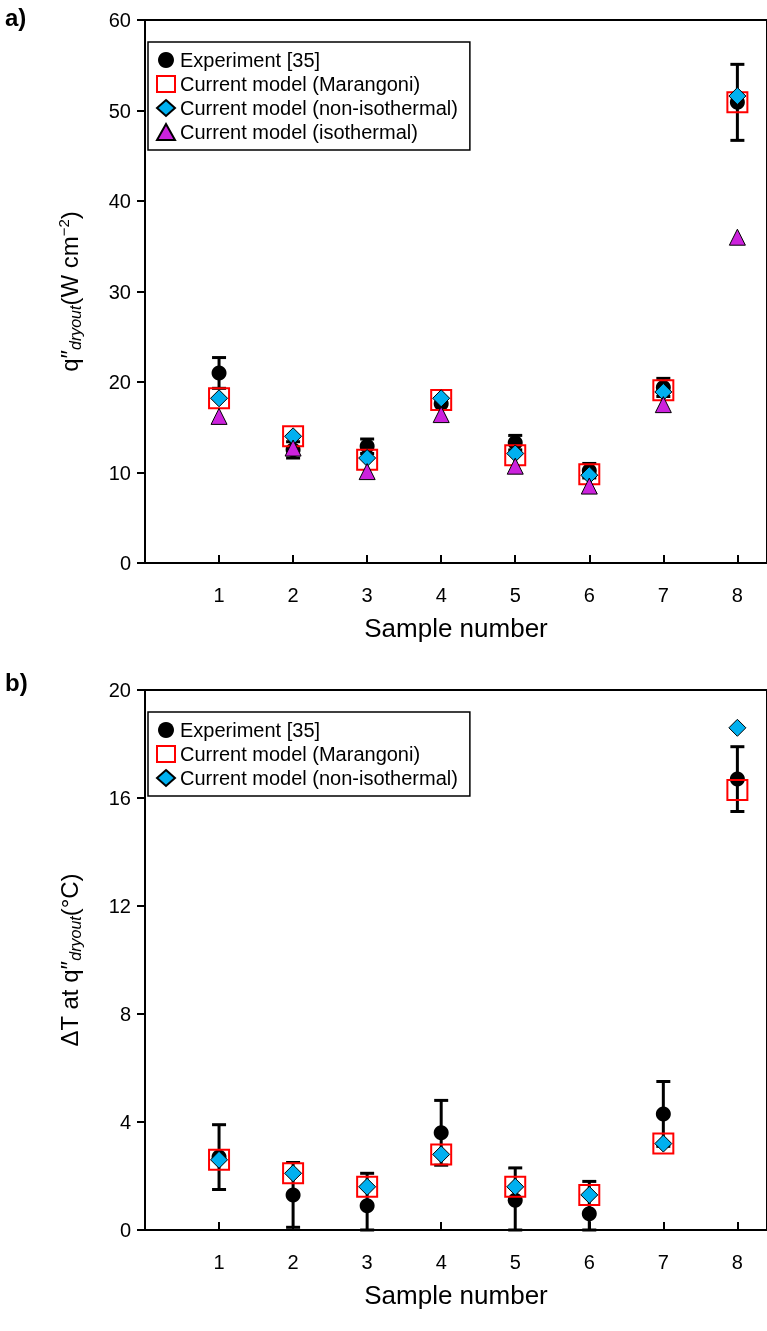 This screenshot has width=767, height=1331. What do you see at coordinates (119, 201) in the screenshot?
I see `y-tick-label: 40` at bounding box center [119, 201].